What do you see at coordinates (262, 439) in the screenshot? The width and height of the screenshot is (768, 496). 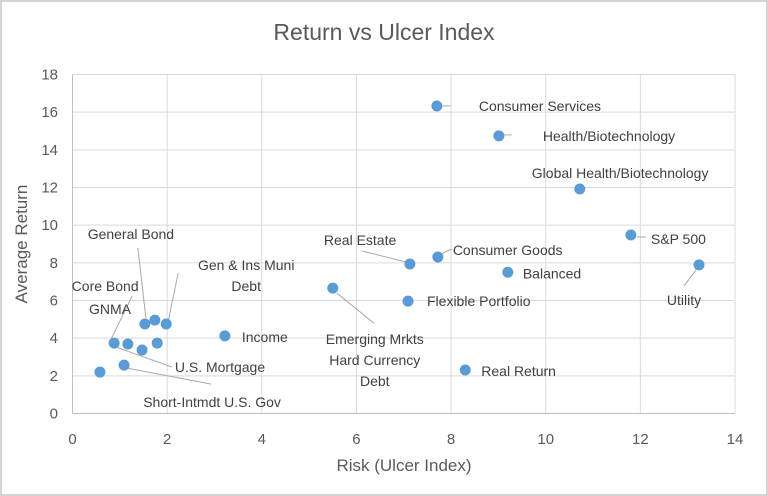 I see `x-tick-label: 4` at bounding box center [262, 439].